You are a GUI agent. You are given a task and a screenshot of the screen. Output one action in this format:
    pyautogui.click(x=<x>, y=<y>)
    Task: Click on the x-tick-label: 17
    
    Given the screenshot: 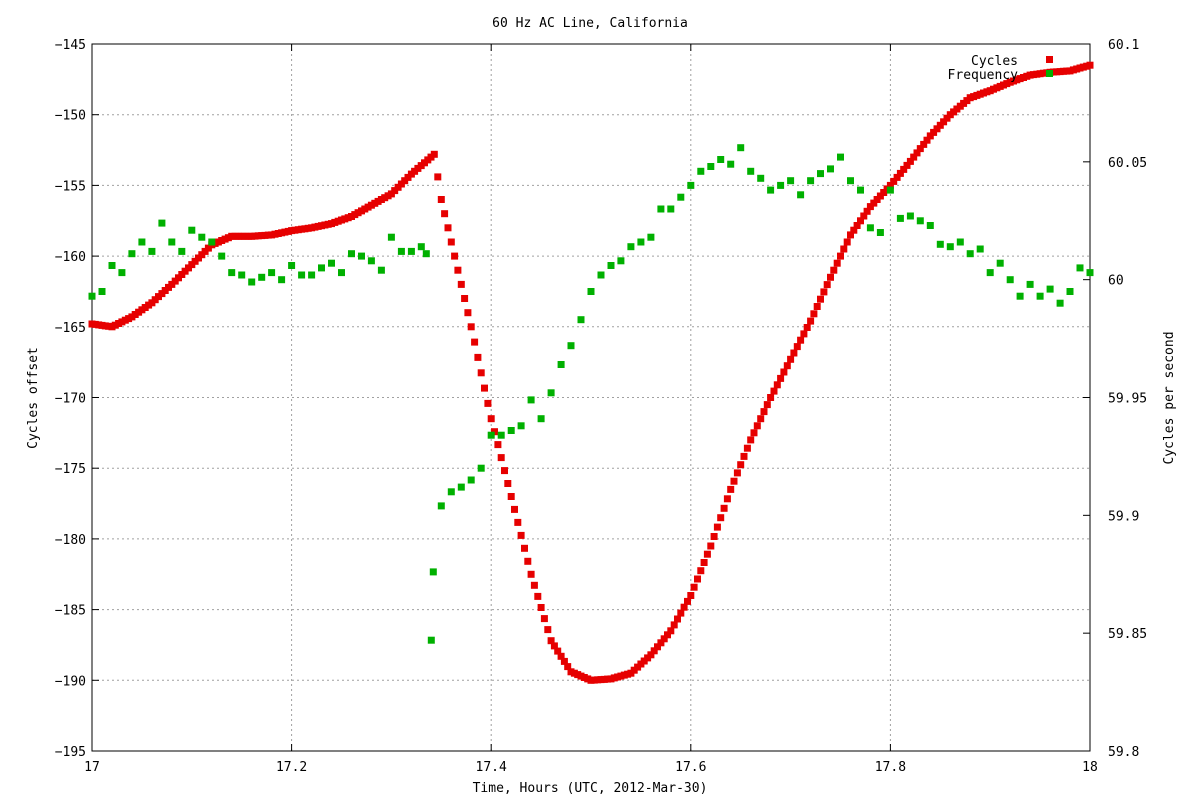 What is the action you would take?
    pyautogui.click(x=92, y=767)
    